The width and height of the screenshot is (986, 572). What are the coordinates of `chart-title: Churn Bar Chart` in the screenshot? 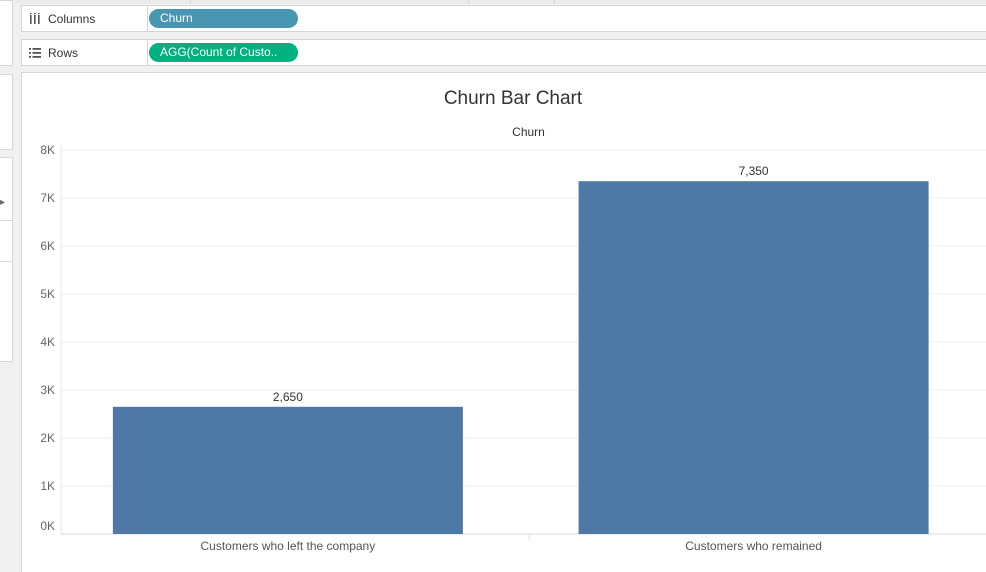 It's located at (513, 98).